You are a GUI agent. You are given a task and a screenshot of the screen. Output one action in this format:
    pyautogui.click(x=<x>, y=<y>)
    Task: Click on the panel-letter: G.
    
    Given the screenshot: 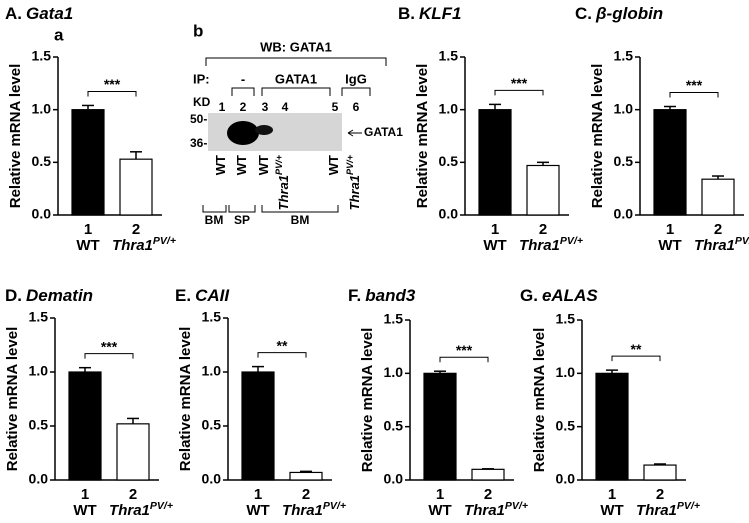 What is the action you would take?
    pyautogui.click(x=529, y=295)
    